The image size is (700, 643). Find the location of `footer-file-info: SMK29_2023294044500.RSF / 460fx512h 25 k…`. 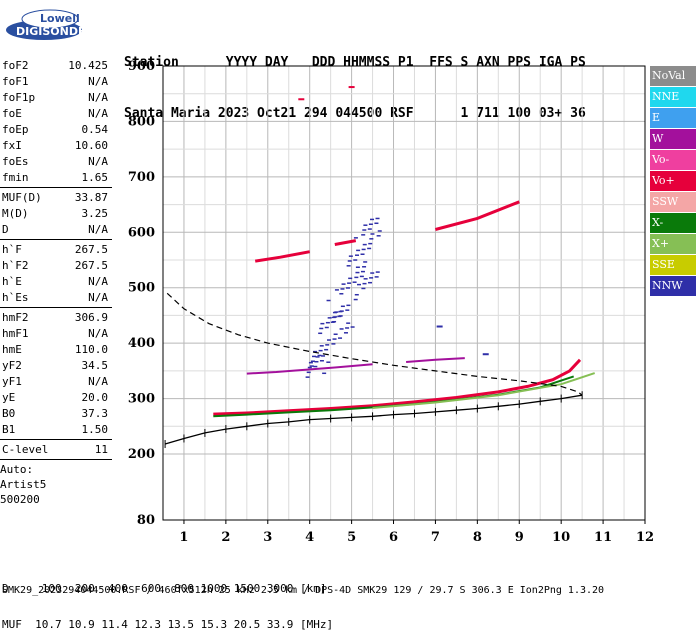

footer-file-info: SMK29_2023294044500.RSF / 460fx512h 25 k… is located at coordinates (303, 590).